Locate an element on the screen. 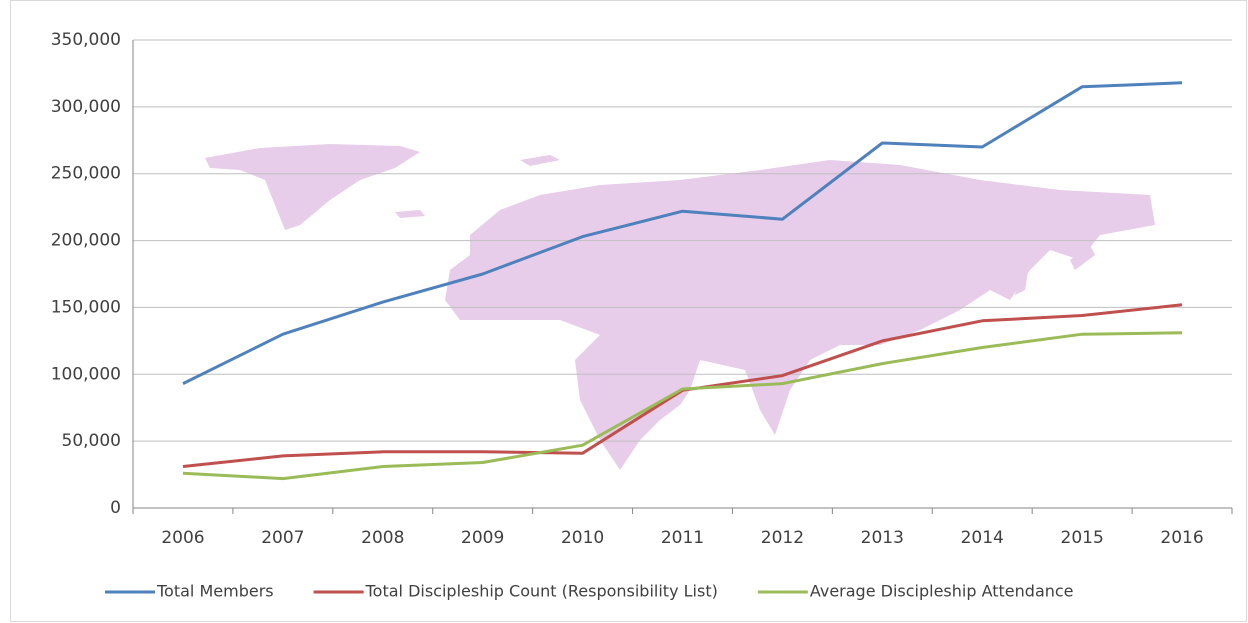 This screenshot has width=1248, height=623. legend-label: Average Discipleship Attendance is located at coordinates (942, 591).